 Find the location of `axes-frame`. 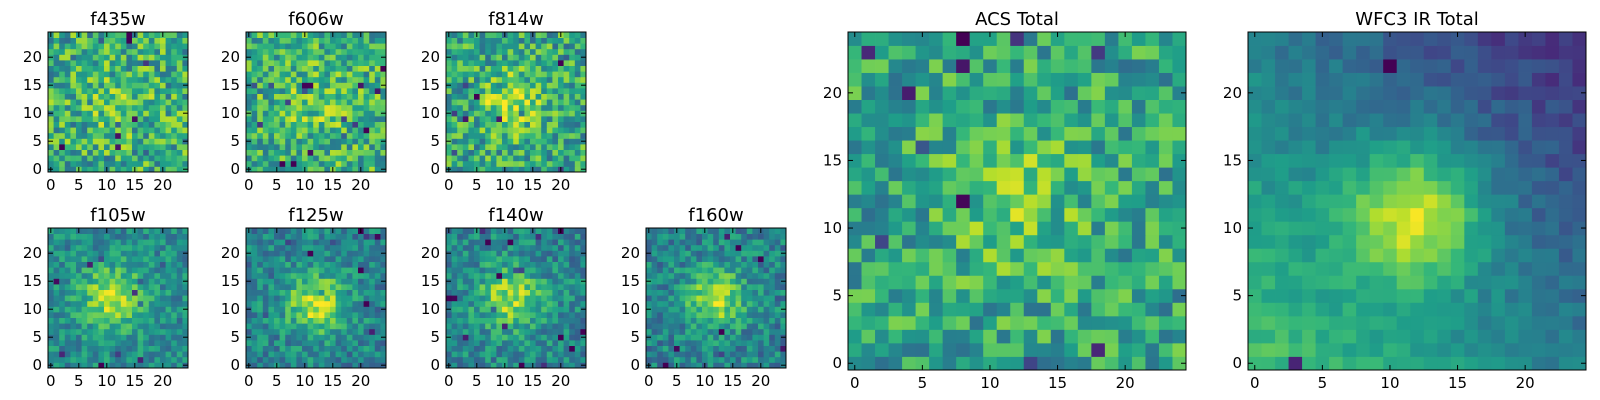

axes-frame is located at coordinates (118, 102).